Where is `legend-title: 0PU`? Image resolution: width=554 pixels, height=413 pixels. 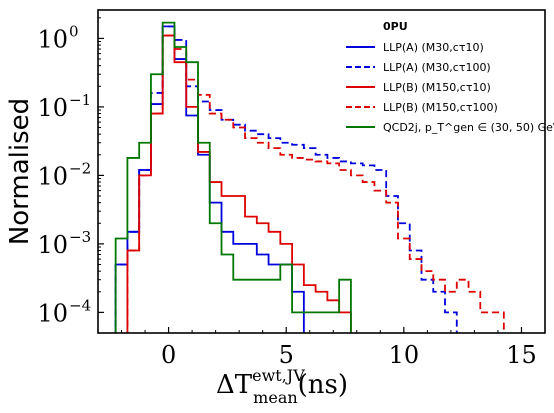
legend-title: 0PU is located at coordinates (395, 26).